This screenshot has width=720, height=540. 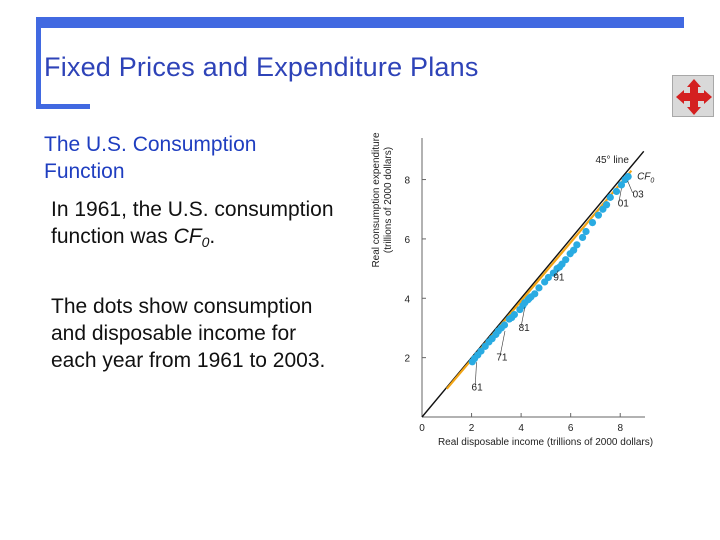 I want to click on x-tick-label: 4, so click(x=521, y=428).